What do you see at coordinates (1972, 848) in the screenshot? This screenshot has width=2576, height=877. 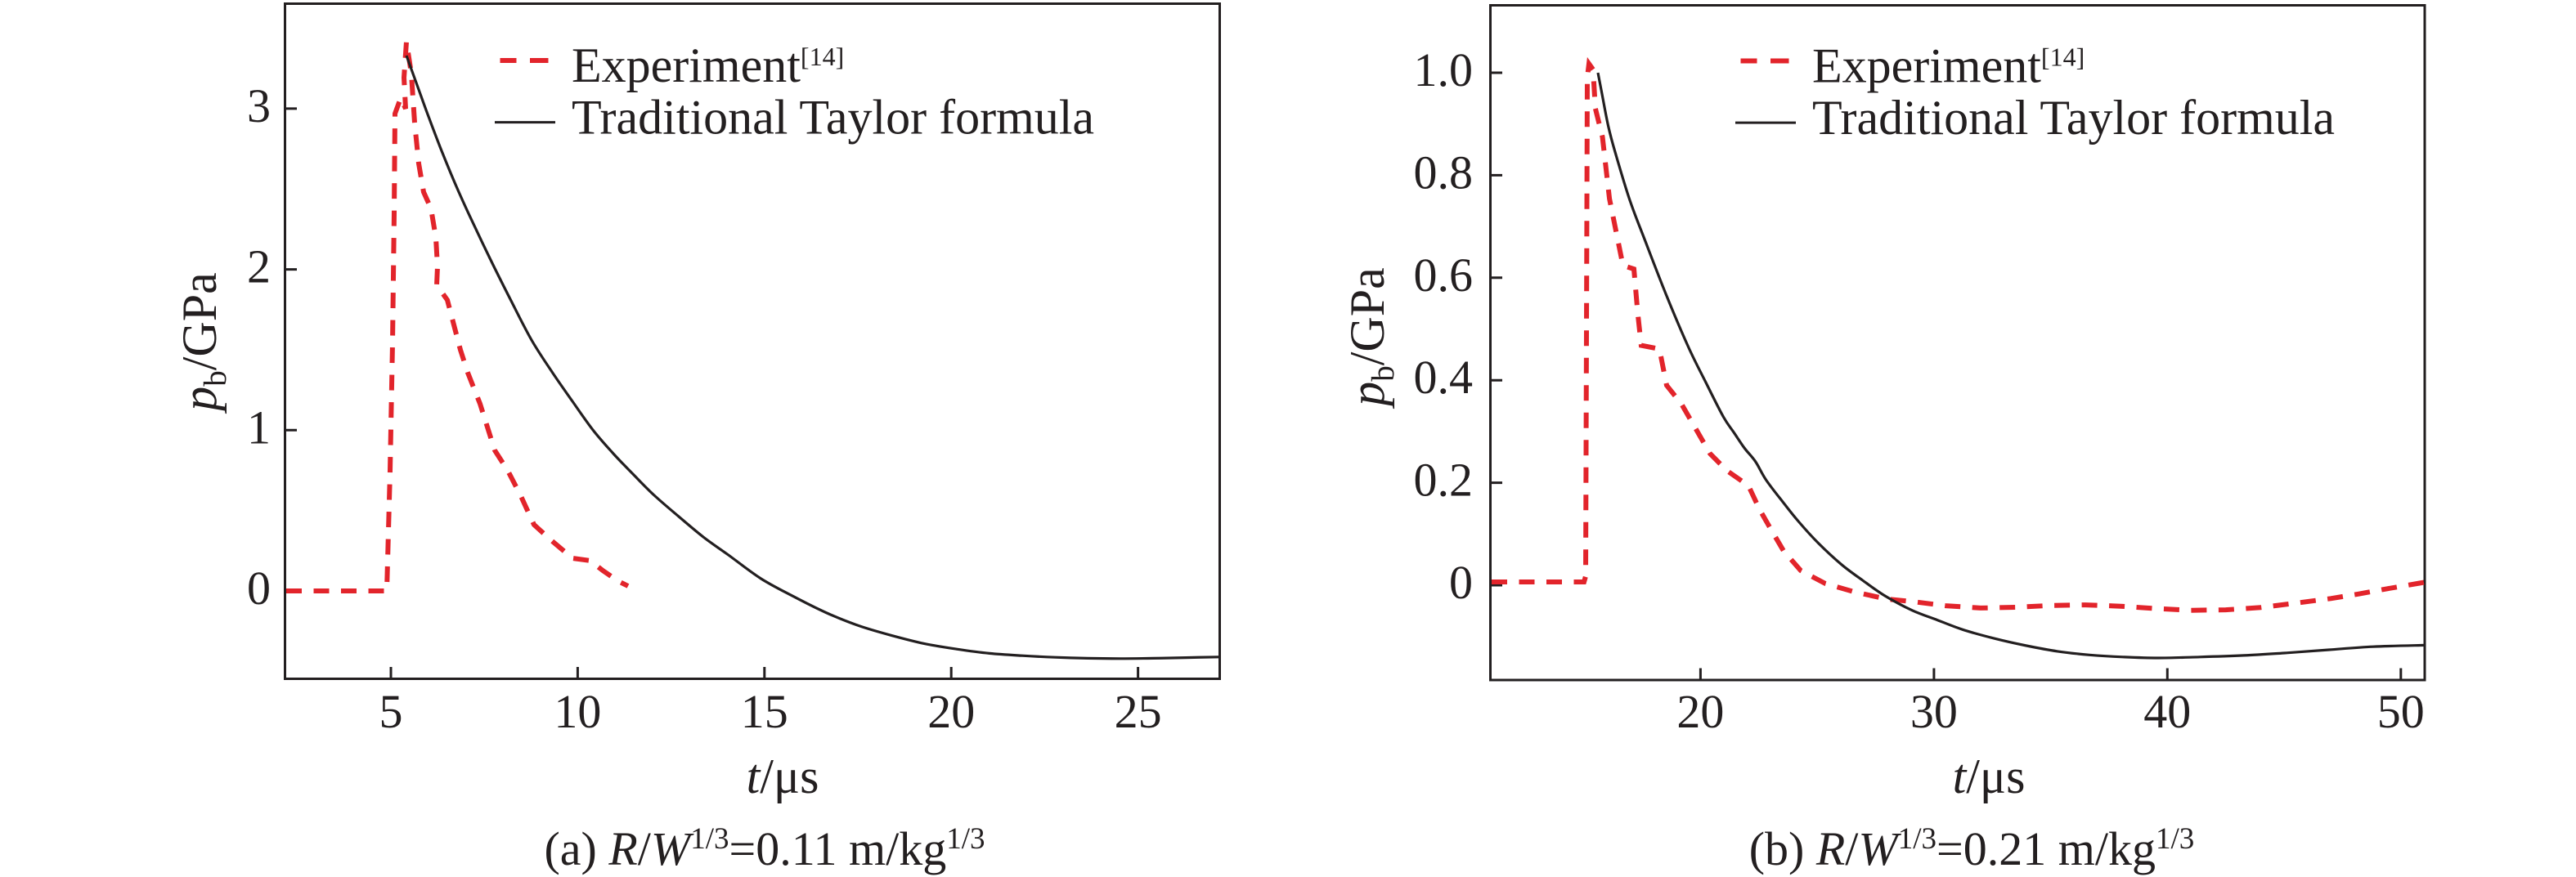 I see `svg-text: (b) R/W1/3=0.21 m/kg1/3` at bounding box center [1972, 848].